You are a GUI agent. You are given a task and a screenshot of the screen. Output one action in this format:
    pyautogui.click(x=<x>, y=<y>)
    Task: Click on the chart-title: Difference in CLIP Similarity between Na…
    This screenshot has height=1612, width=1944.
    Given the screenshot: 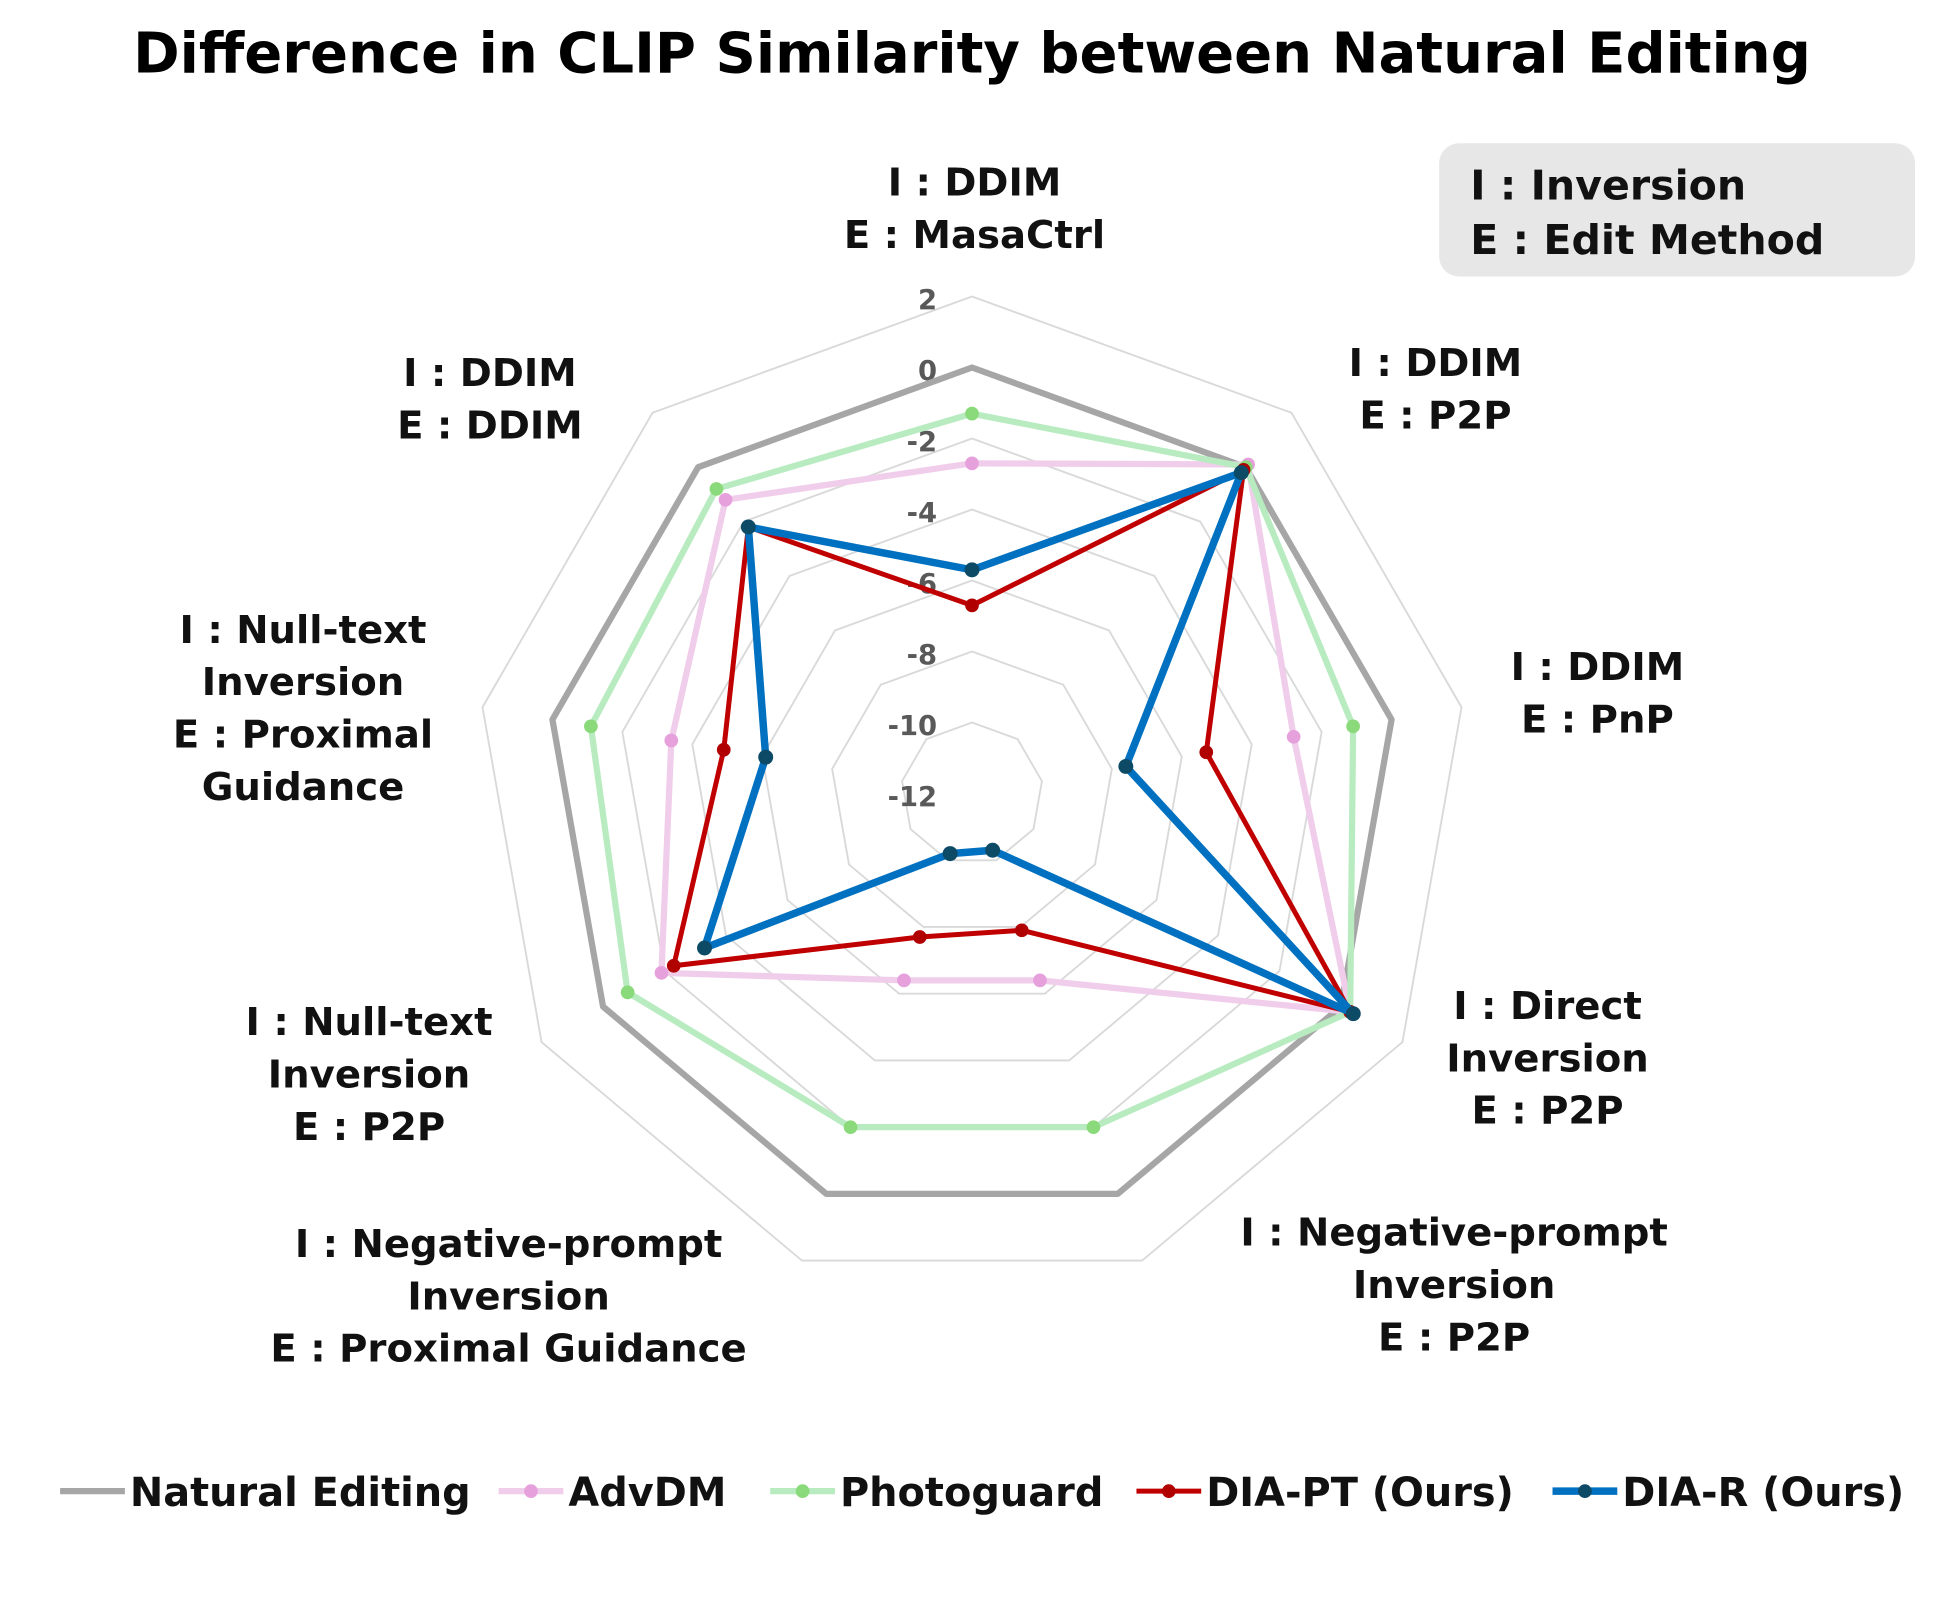 What is the action you would take?
    pyautogui.click(x=972, y=53)
    